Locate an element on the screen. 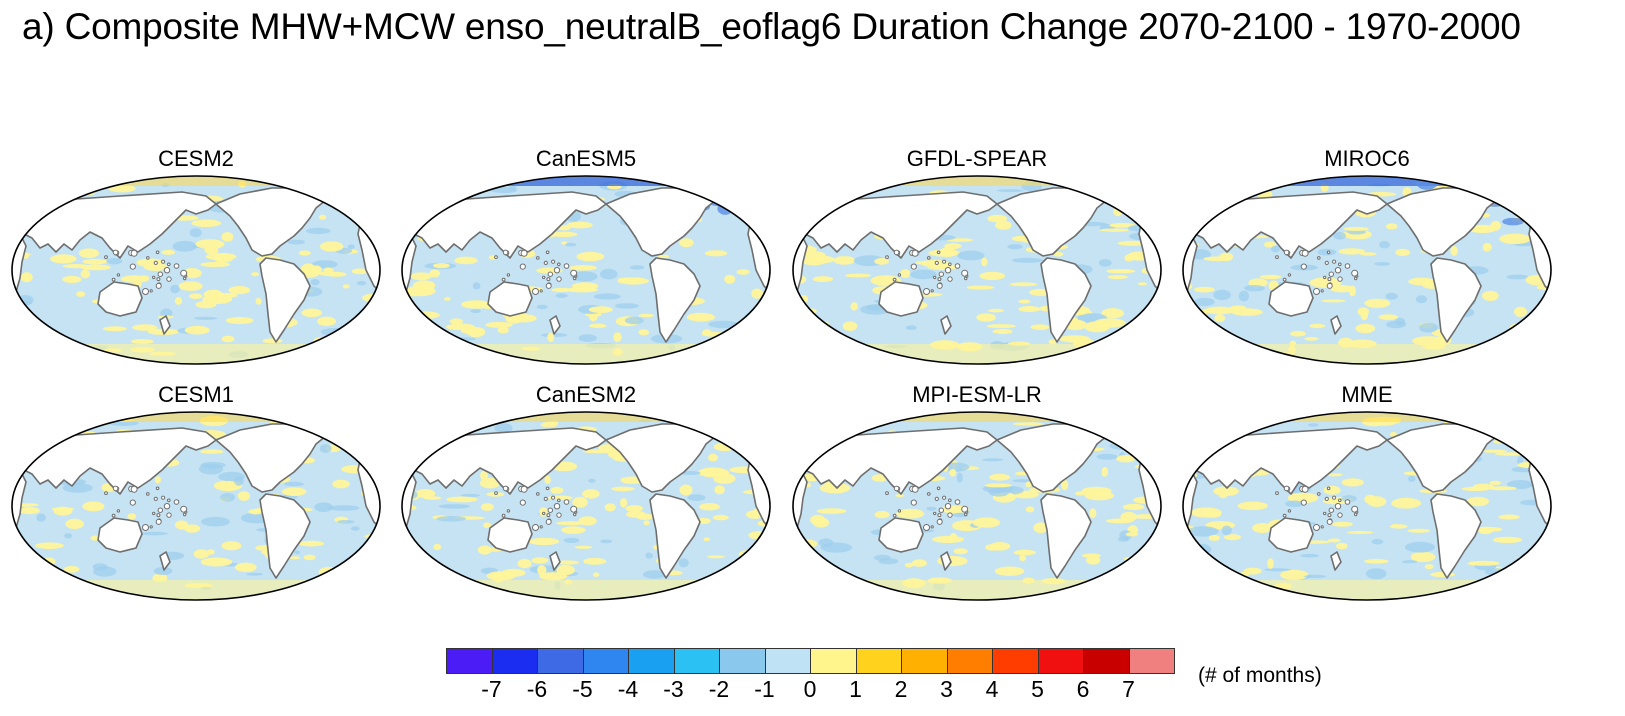 This screenshot has height=716, width=1625. panel-title: CanESM2 is located at coordinates (586, 394).